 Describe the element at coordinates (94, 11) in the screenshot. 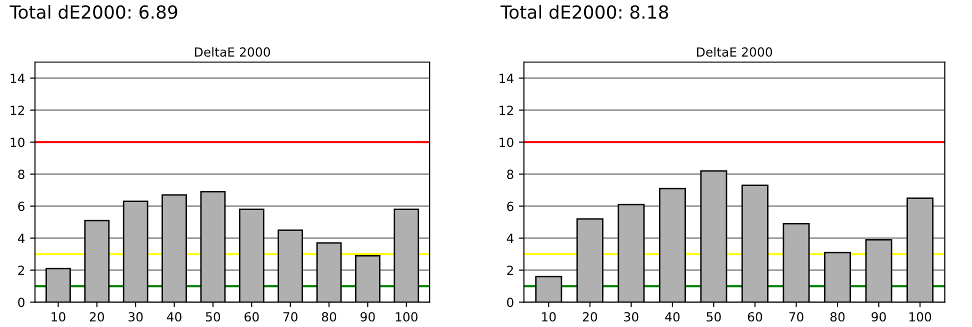

I see `chart-title: Total dE2000: 6.89` at that location.